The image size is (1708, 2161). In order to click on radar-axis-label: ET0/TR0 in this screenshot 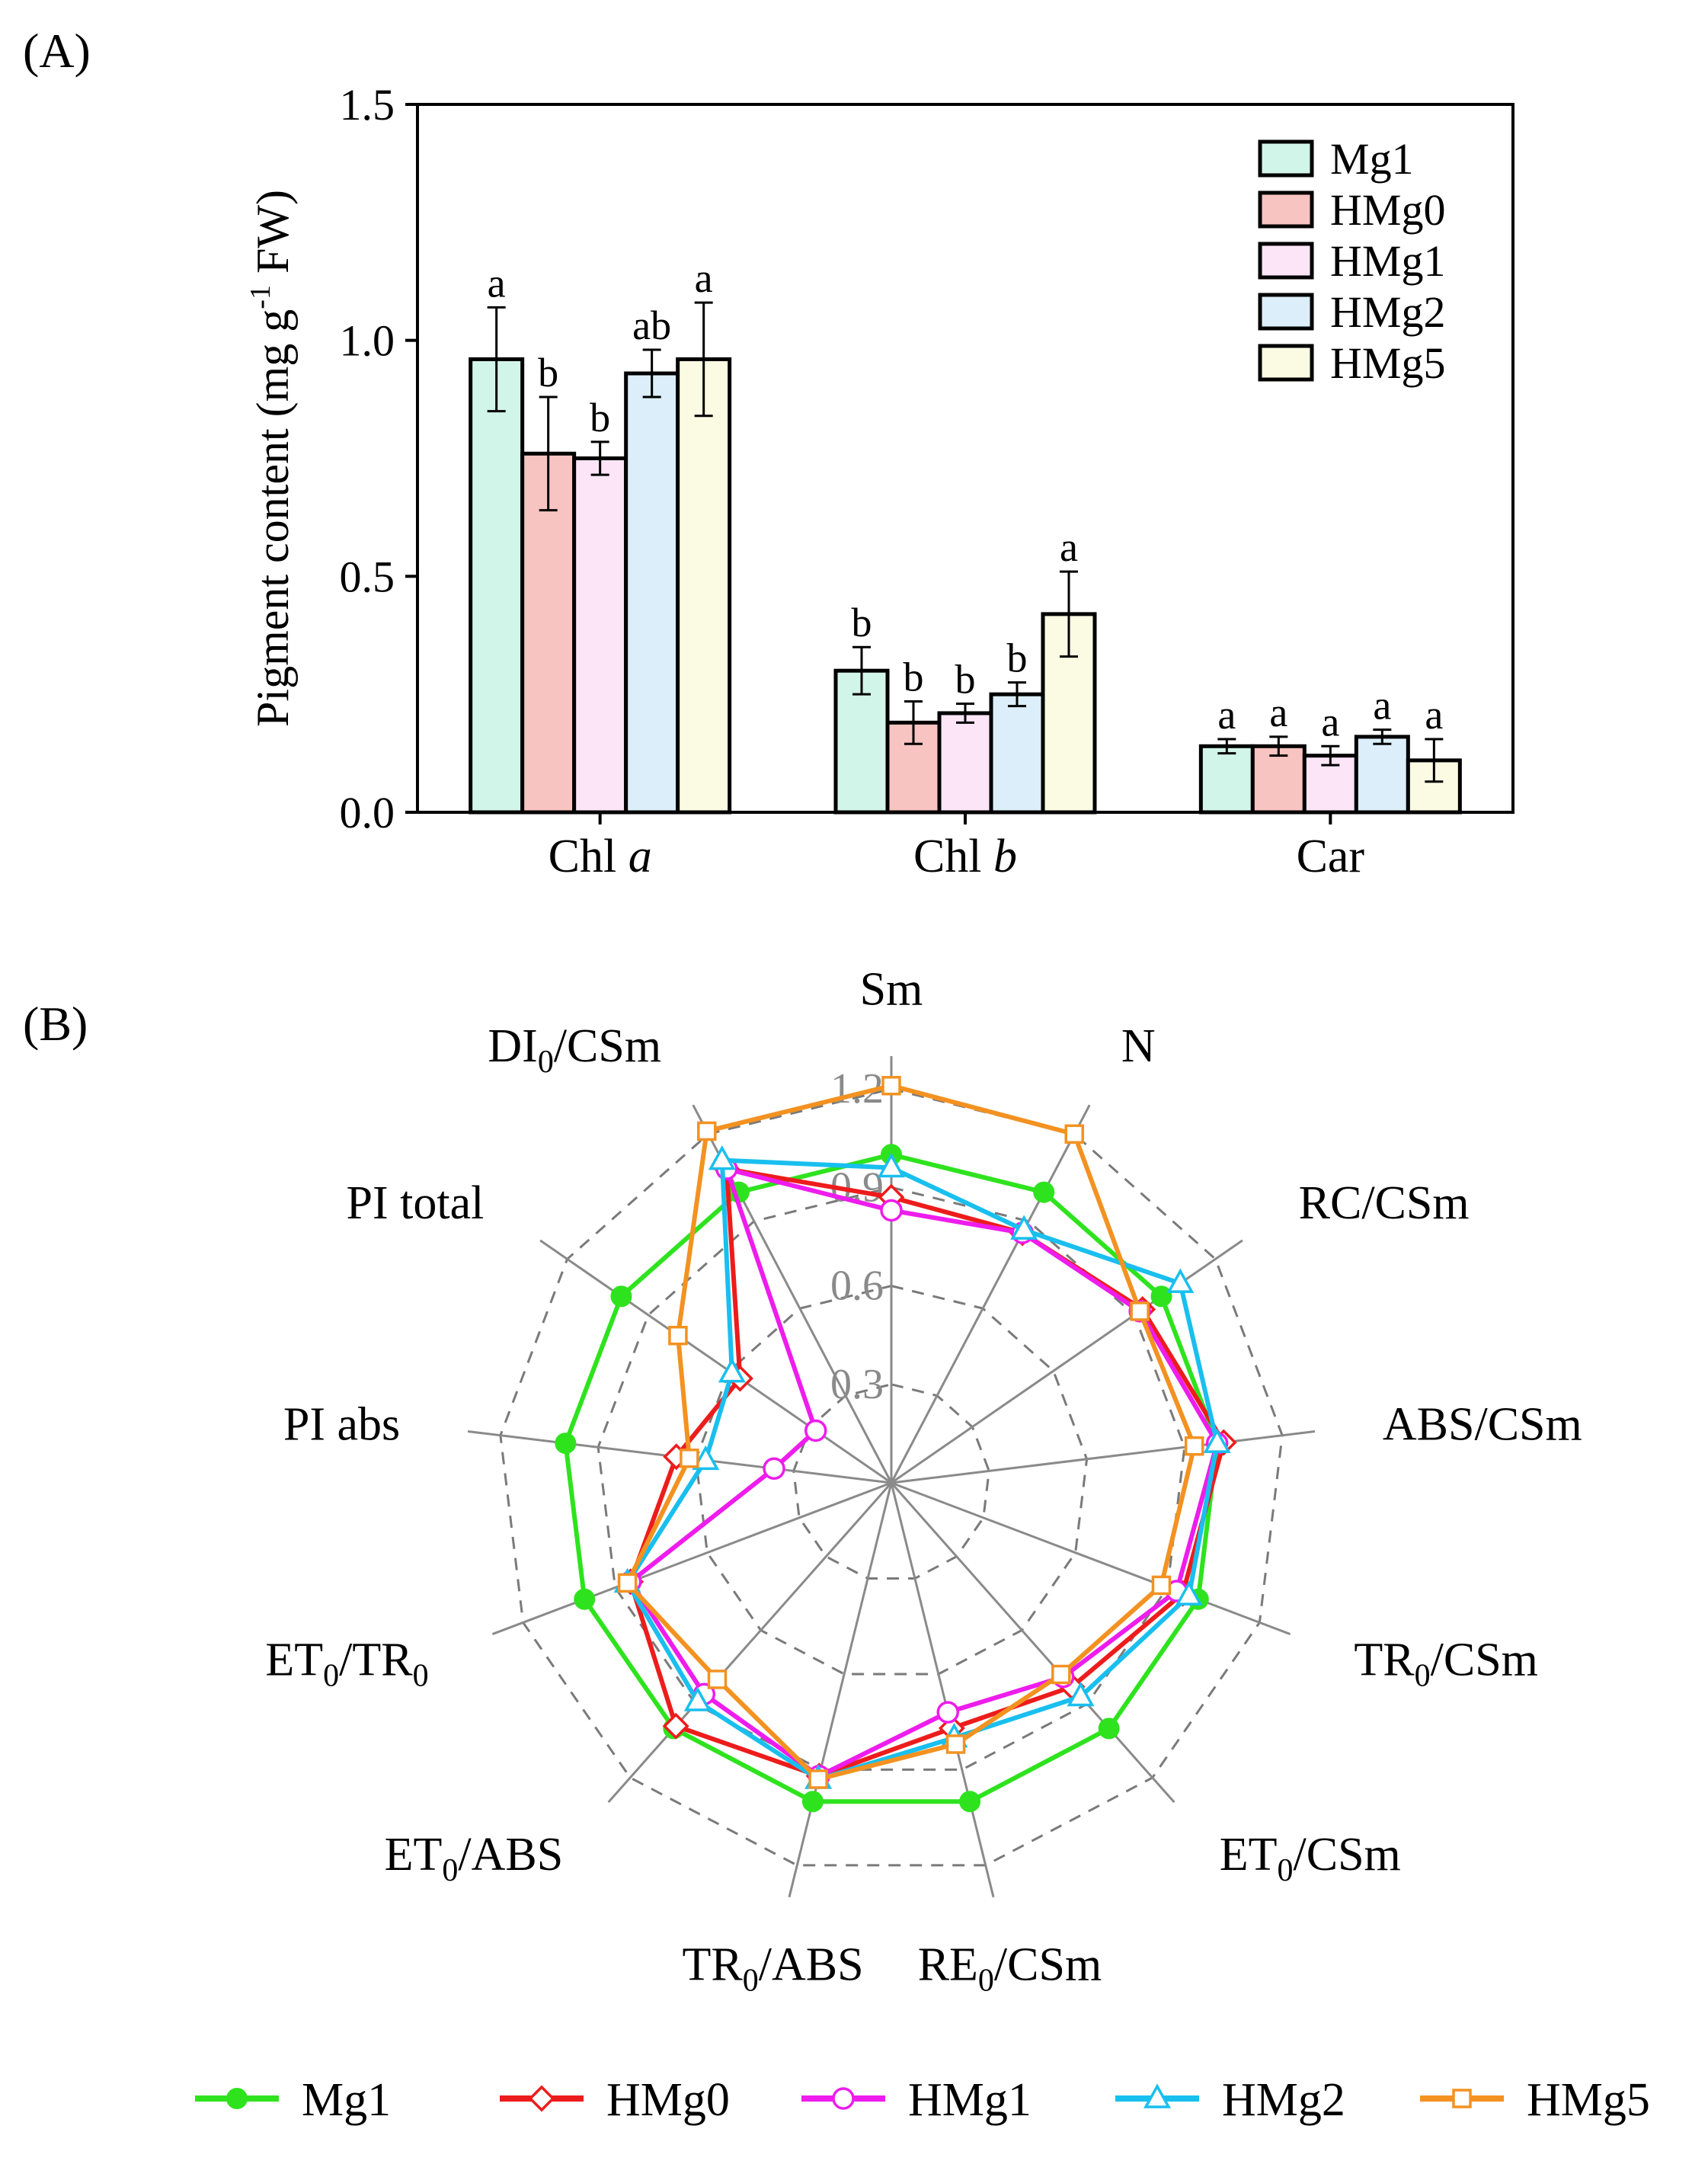, I will do `click(346, 1663)`.